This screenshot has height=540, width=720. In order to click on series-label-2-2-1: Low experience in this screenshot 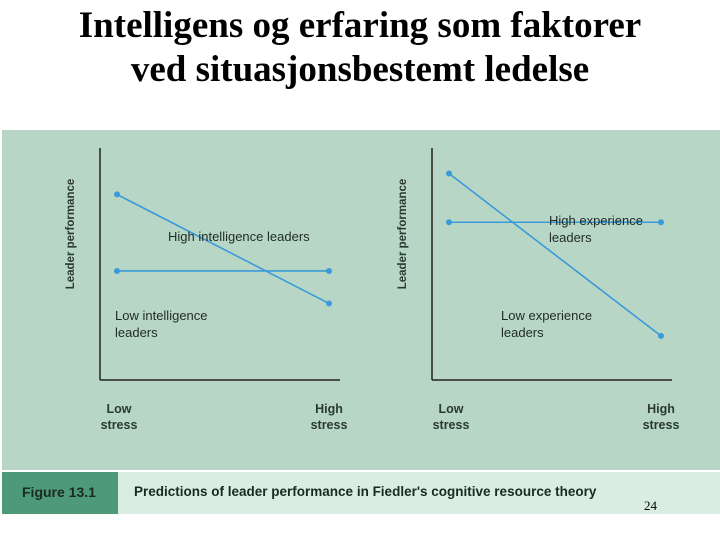, I will do `click(546, 315)`.